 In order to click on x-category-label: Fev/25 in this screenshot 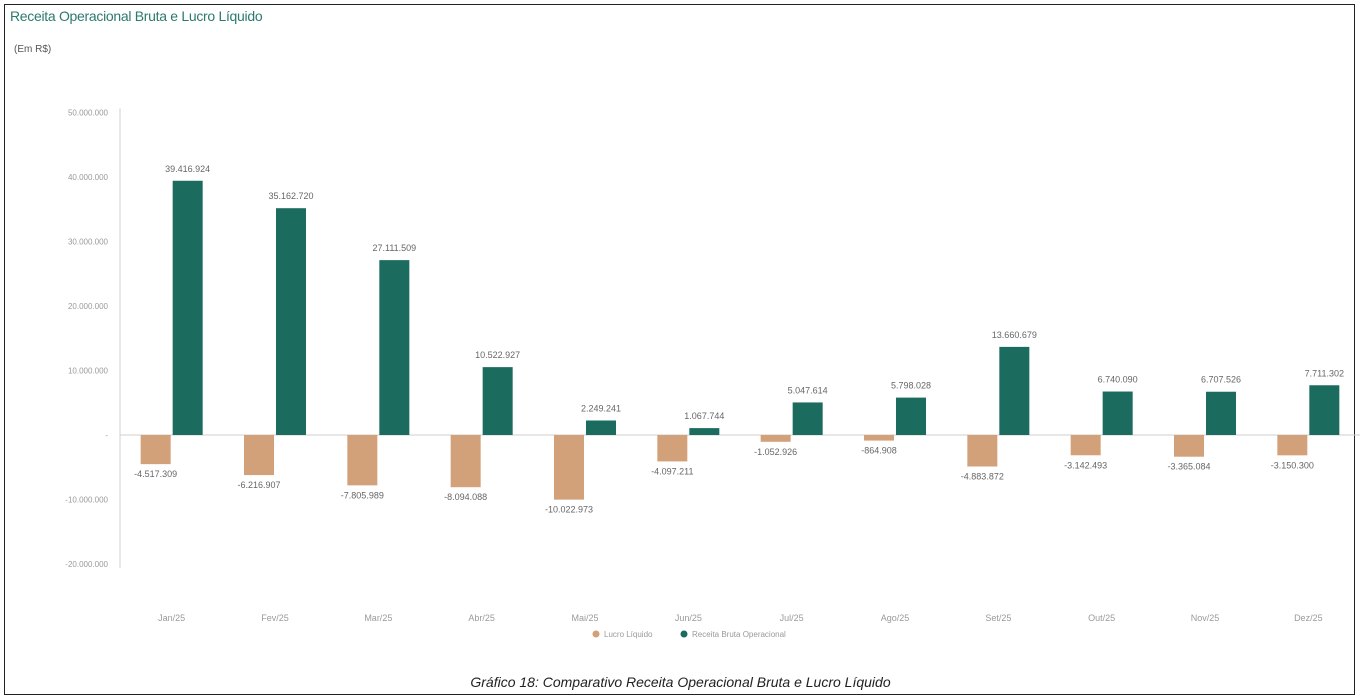, I will do `click(275, 618)`.